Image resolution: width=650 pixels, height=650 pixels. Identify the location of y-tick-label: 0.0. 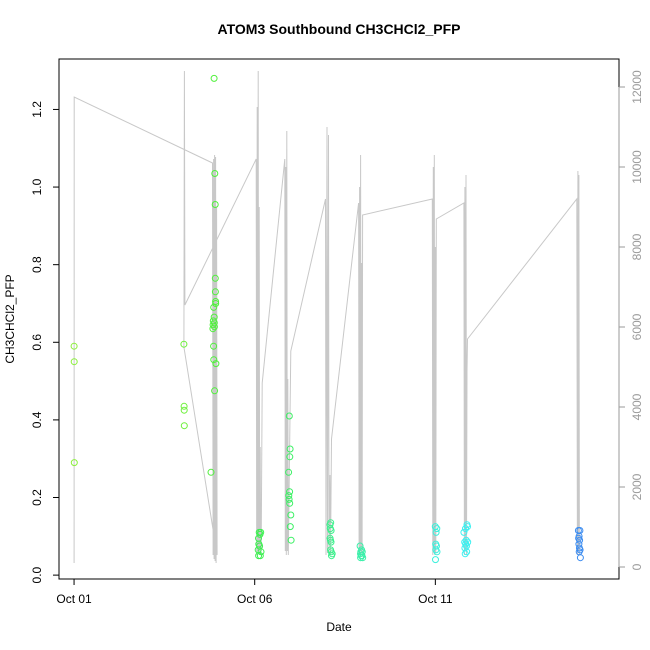
(37, 574).